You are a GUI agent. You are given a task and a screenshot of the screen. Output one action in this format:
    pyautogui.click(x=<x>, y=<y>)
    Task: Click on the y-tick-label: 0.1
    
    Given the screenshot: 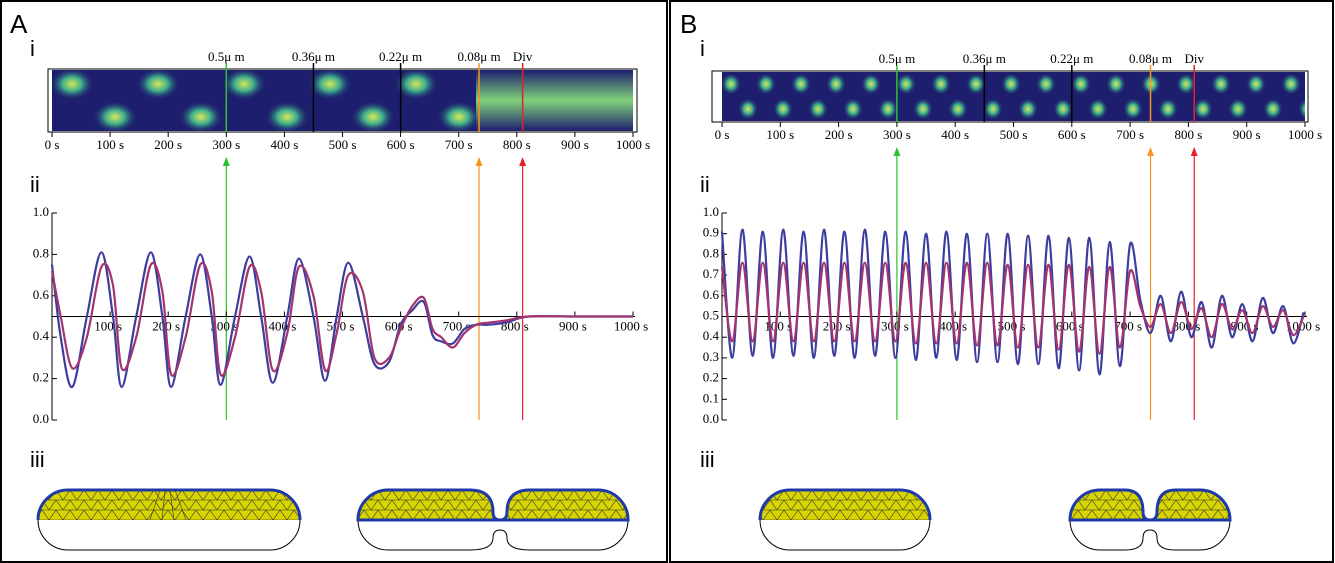 What is the action you would take?
    pyautogui.click(x=711, y=397)
    